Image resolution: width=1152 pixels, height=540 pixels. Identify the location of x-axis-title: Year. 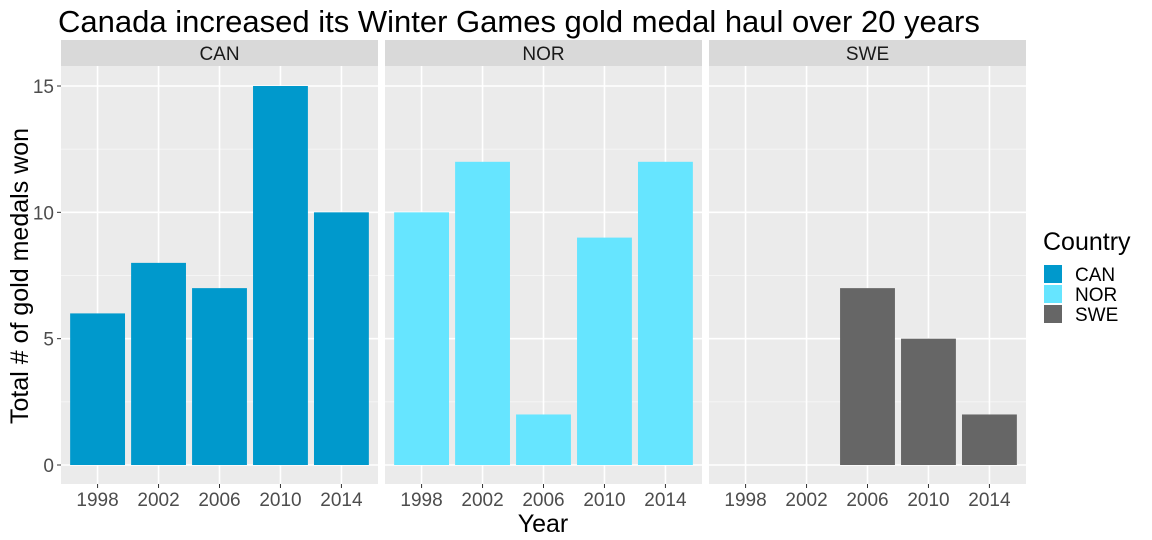
(543, 524).